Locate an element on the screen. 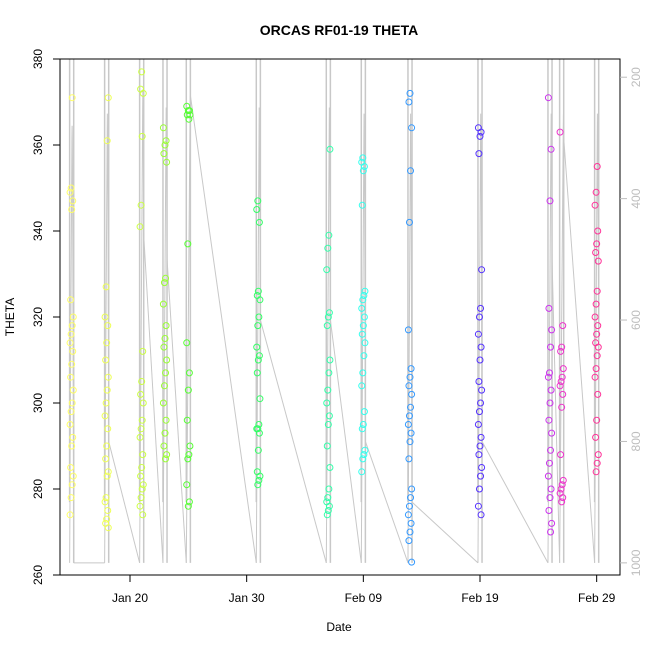 The width and height of the screenshot is (650, 650). y-tick-label: 320 is located at coordinates (38, 317).